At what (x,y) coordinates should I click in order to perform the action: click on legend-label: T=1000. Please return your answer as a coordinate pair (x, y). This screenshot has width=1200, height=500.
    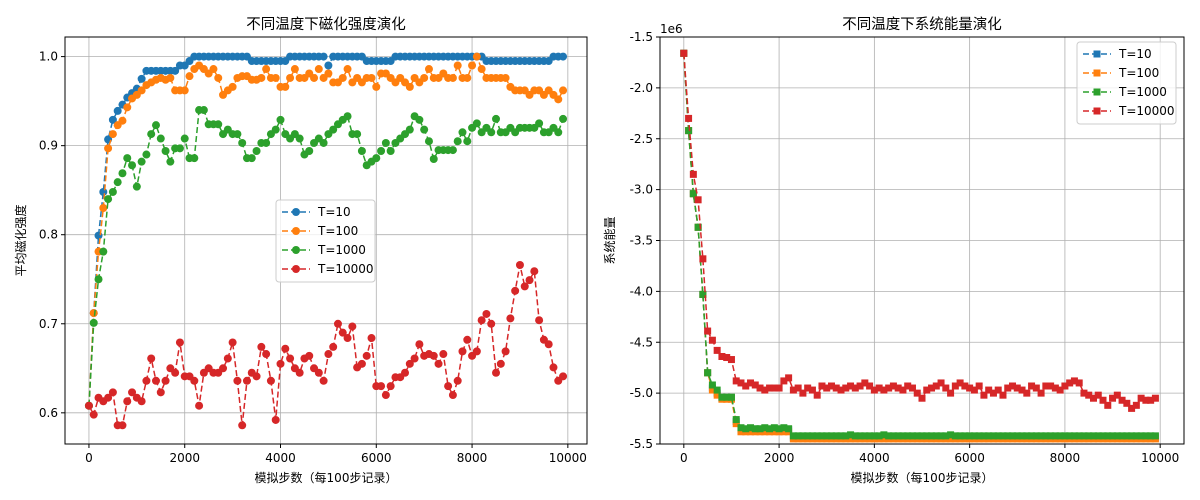
    Looking at the image, I should click on (341, 250).